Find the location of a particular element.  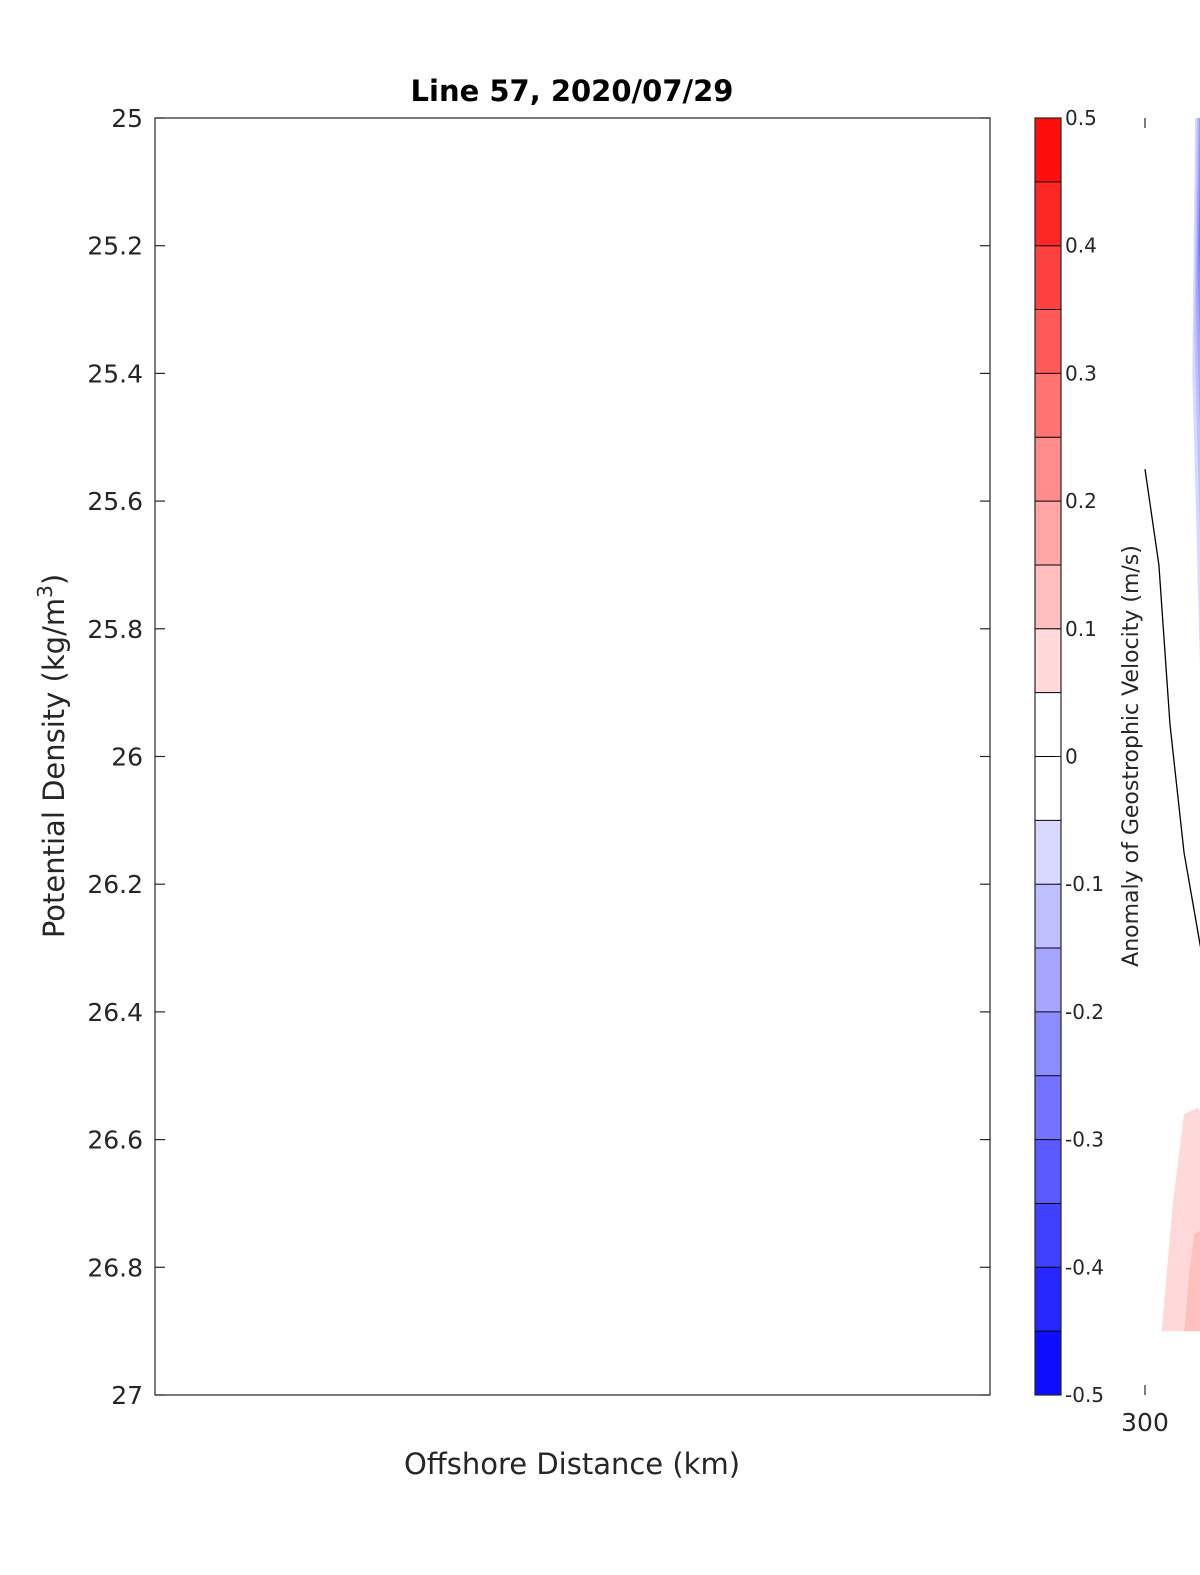

y-tick-label: 26.4 is located at coordinates (115, 1012).